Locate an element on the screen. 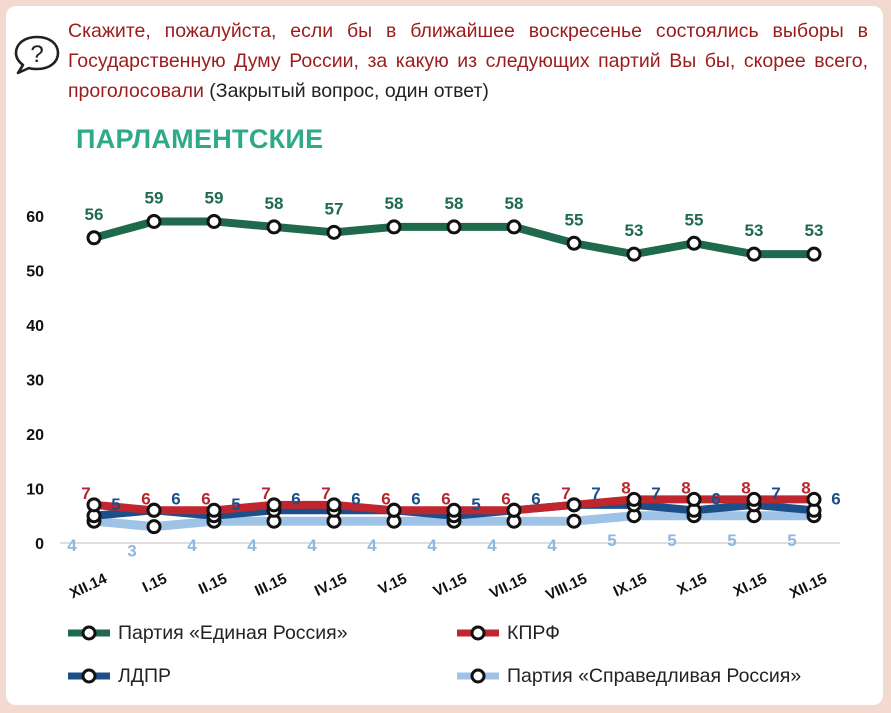 The height and width of the screenshot is (713, 891). legend-label-ldpr: ЛДПР is located at coordinates (145, 675).